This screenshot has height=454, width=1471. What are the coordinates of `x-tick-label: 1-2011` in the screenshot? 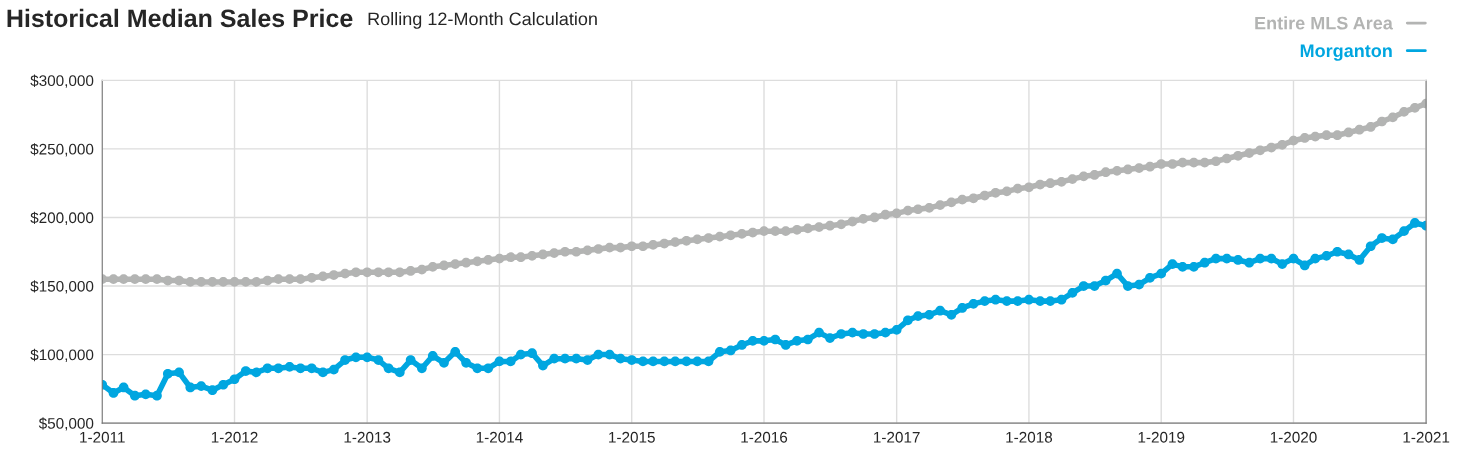 It's located at (102, 437).